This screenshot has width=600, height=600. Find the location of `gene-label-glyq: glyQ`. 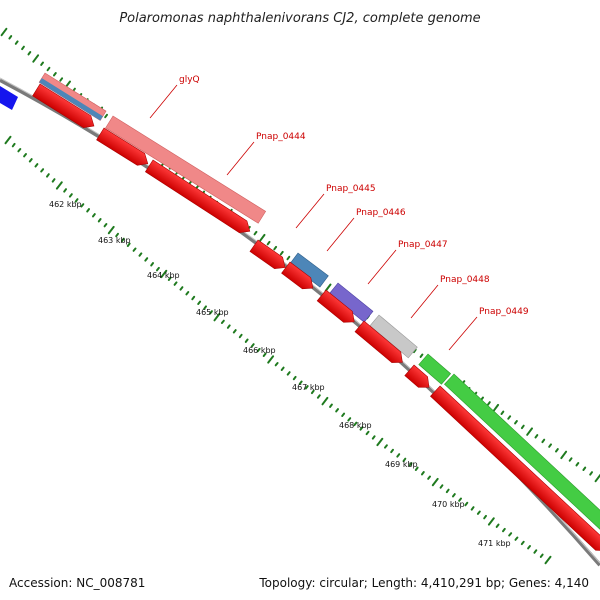

gene-label-glyq: glyQ is located at coordinates (189, 80).